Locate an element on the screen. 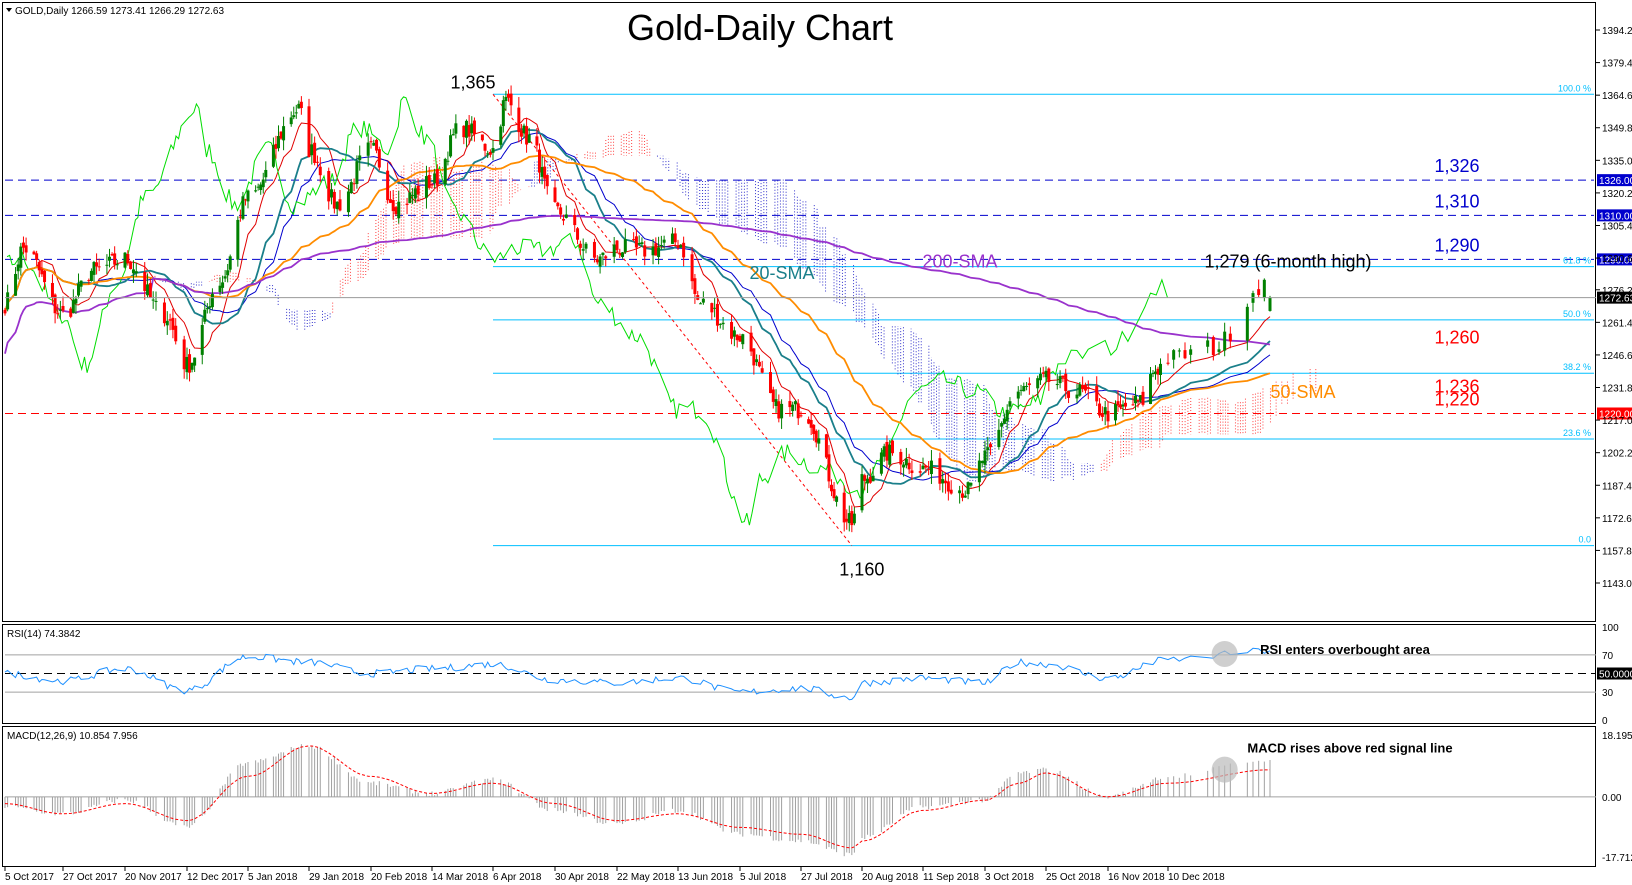 This screenshot has width=1632, height=885. fib-label: 38.2 % is located at coordinates (1577, 367).